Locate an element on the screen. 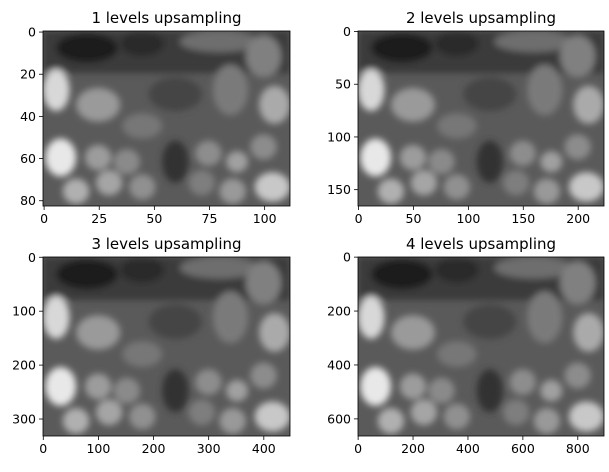 The height and width of the screenshot is (472, 609). y-tick-label: 60 is located at coordinates (28, 158).